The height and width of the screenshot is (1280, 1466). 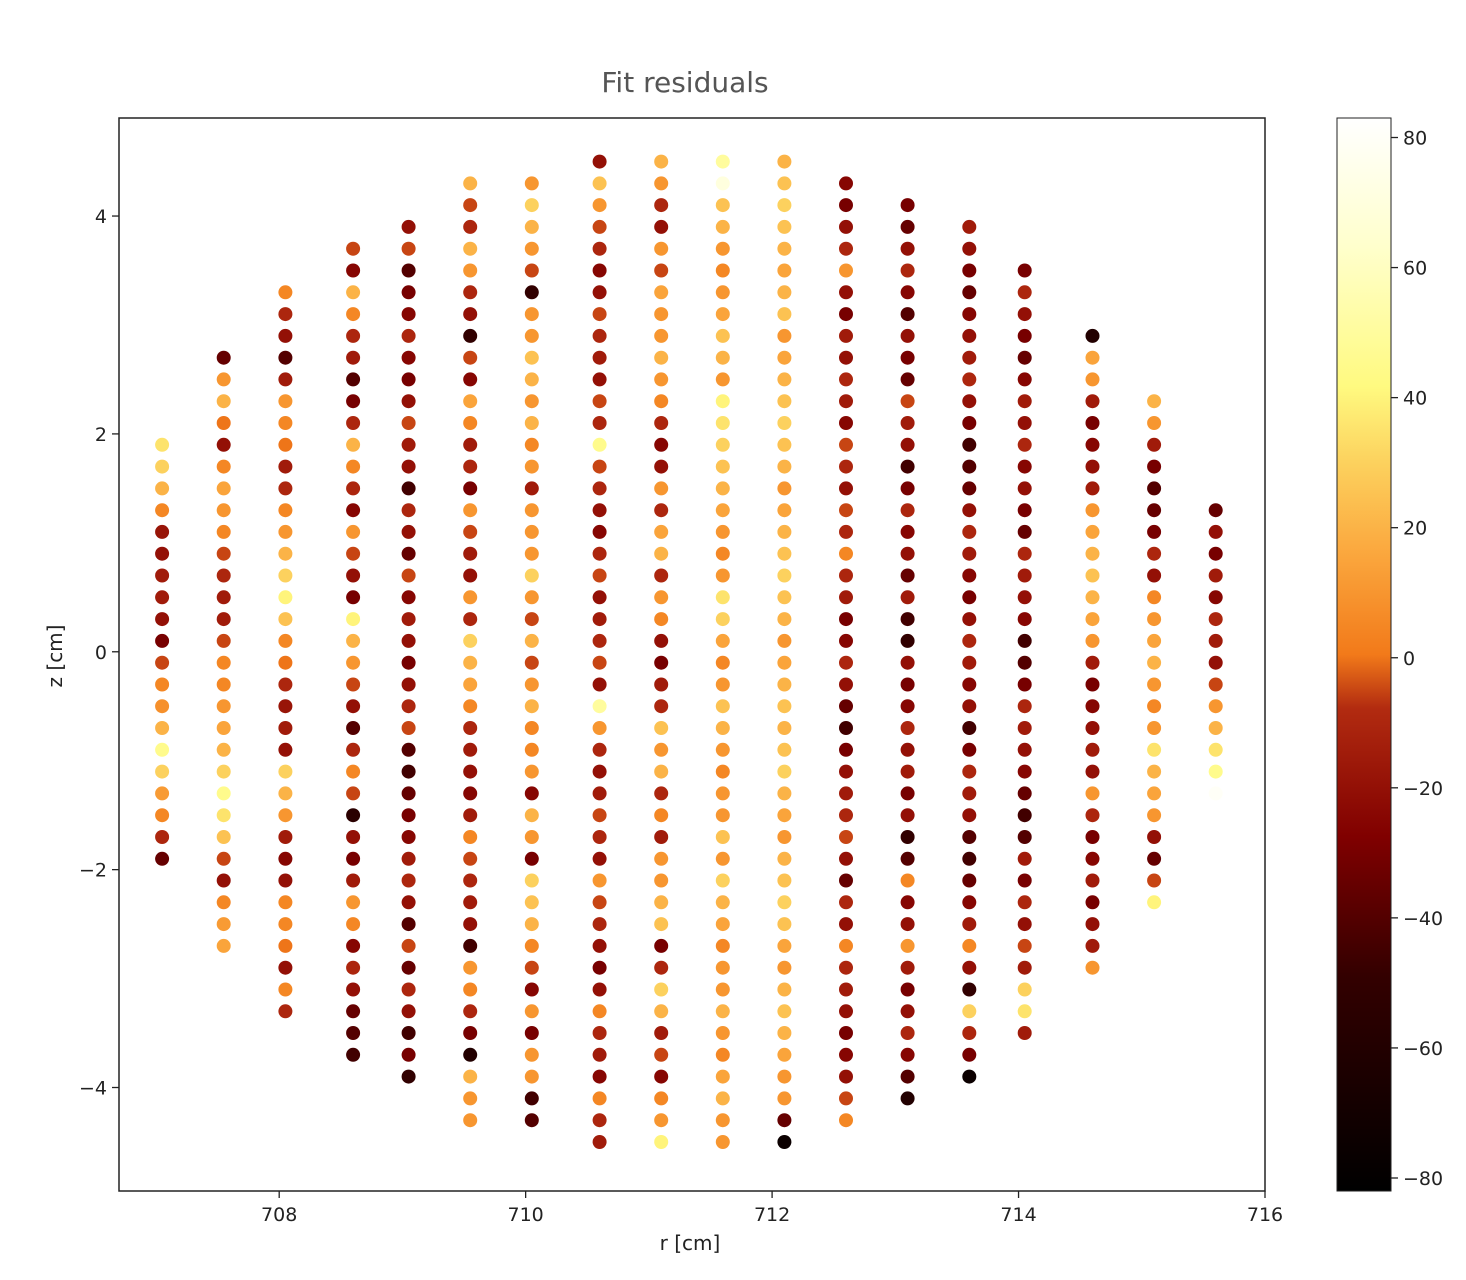 I want to click on colorbar-ticks: 80 60 40 20 0 −20 −40 −60 −80, so click(x=1417, y=659).